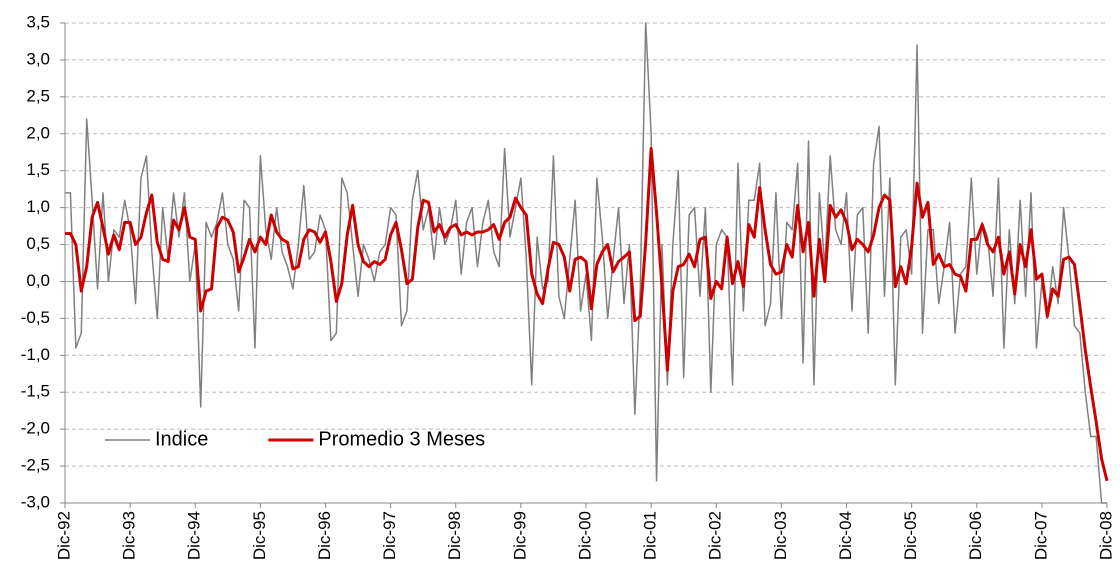  Describe the element at coordinates (1105, 535) in the screenshot. I see `x-tick-label: Dic-08` at that location.